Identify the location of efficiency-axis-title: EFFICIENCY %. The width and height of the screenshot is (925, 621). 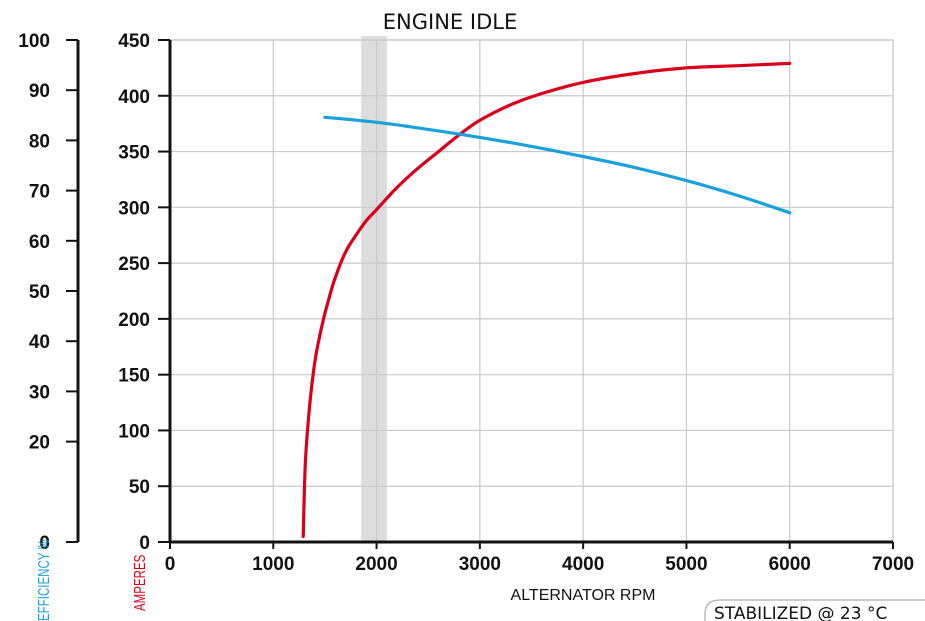
(43, 580).